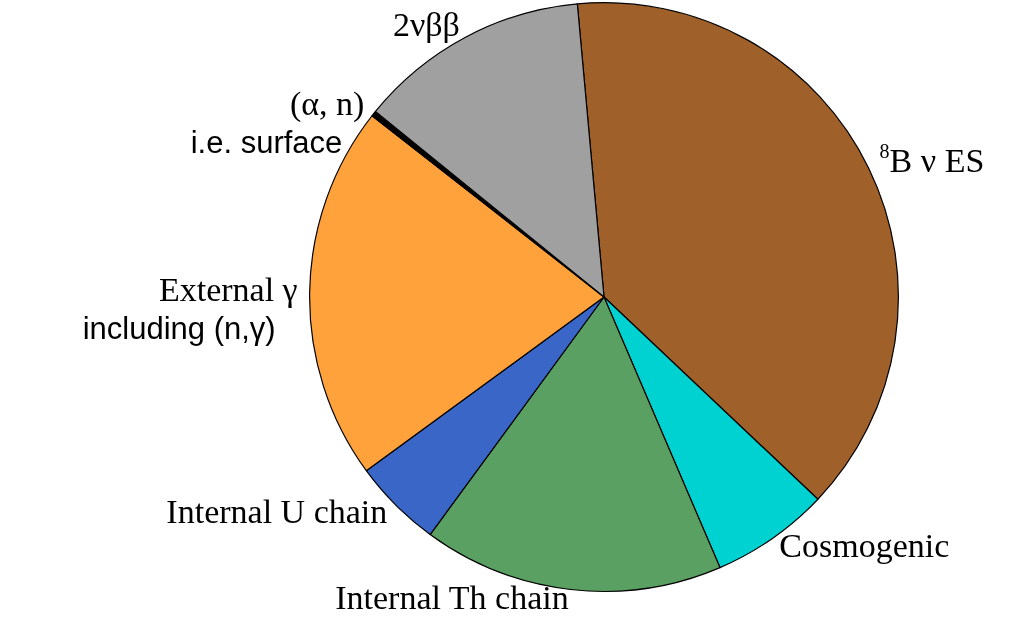 Image resolution: width=1028 pixels, height=618 pixels. I want to click on slice-label: Cosmogenic, so click(864, 546).